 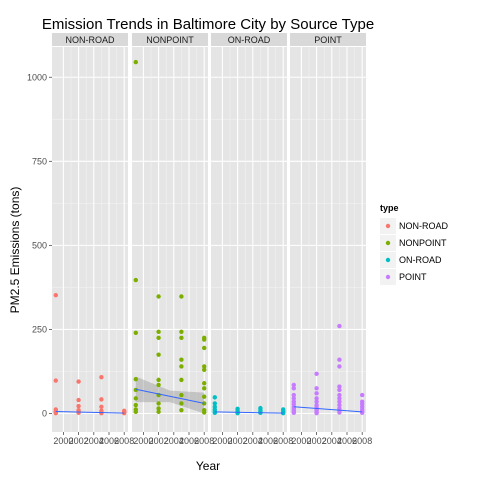 I want to click on legend-label: NONPOINT, so click(x=423, y=243).